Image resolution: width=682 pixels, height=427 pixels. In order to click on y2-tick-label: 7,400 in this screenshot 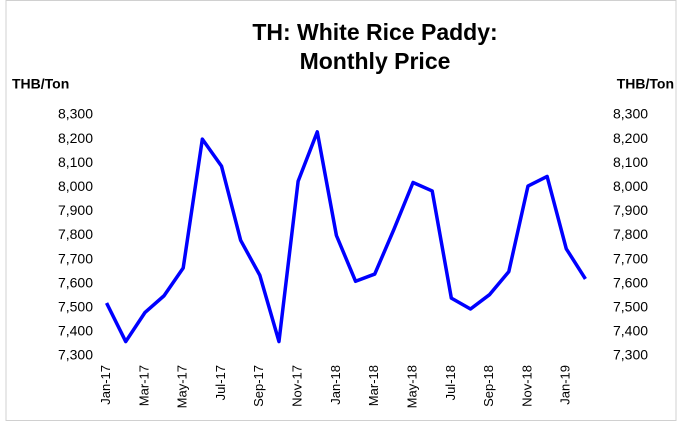, I will do `click(630, 331)`.